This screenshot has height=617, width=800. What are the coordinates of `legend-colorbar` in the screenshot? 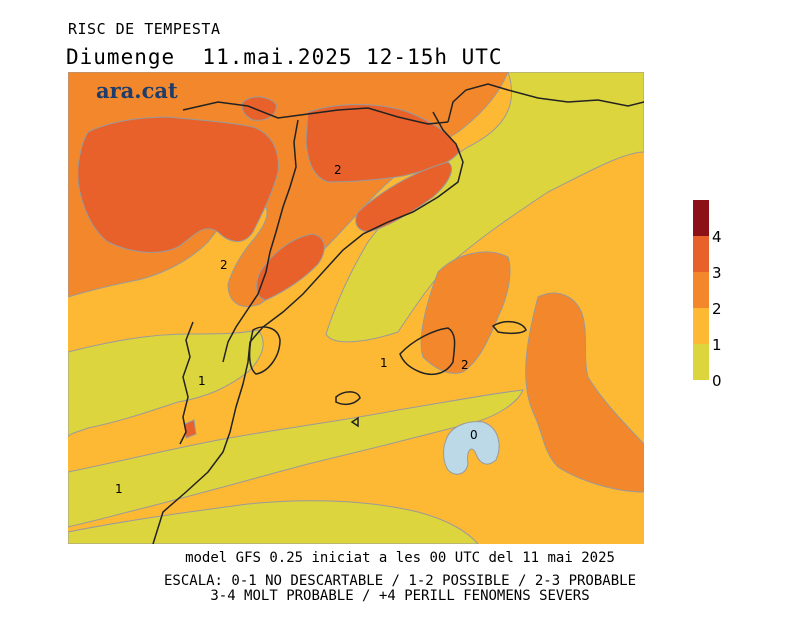 It's located at (701, 290).